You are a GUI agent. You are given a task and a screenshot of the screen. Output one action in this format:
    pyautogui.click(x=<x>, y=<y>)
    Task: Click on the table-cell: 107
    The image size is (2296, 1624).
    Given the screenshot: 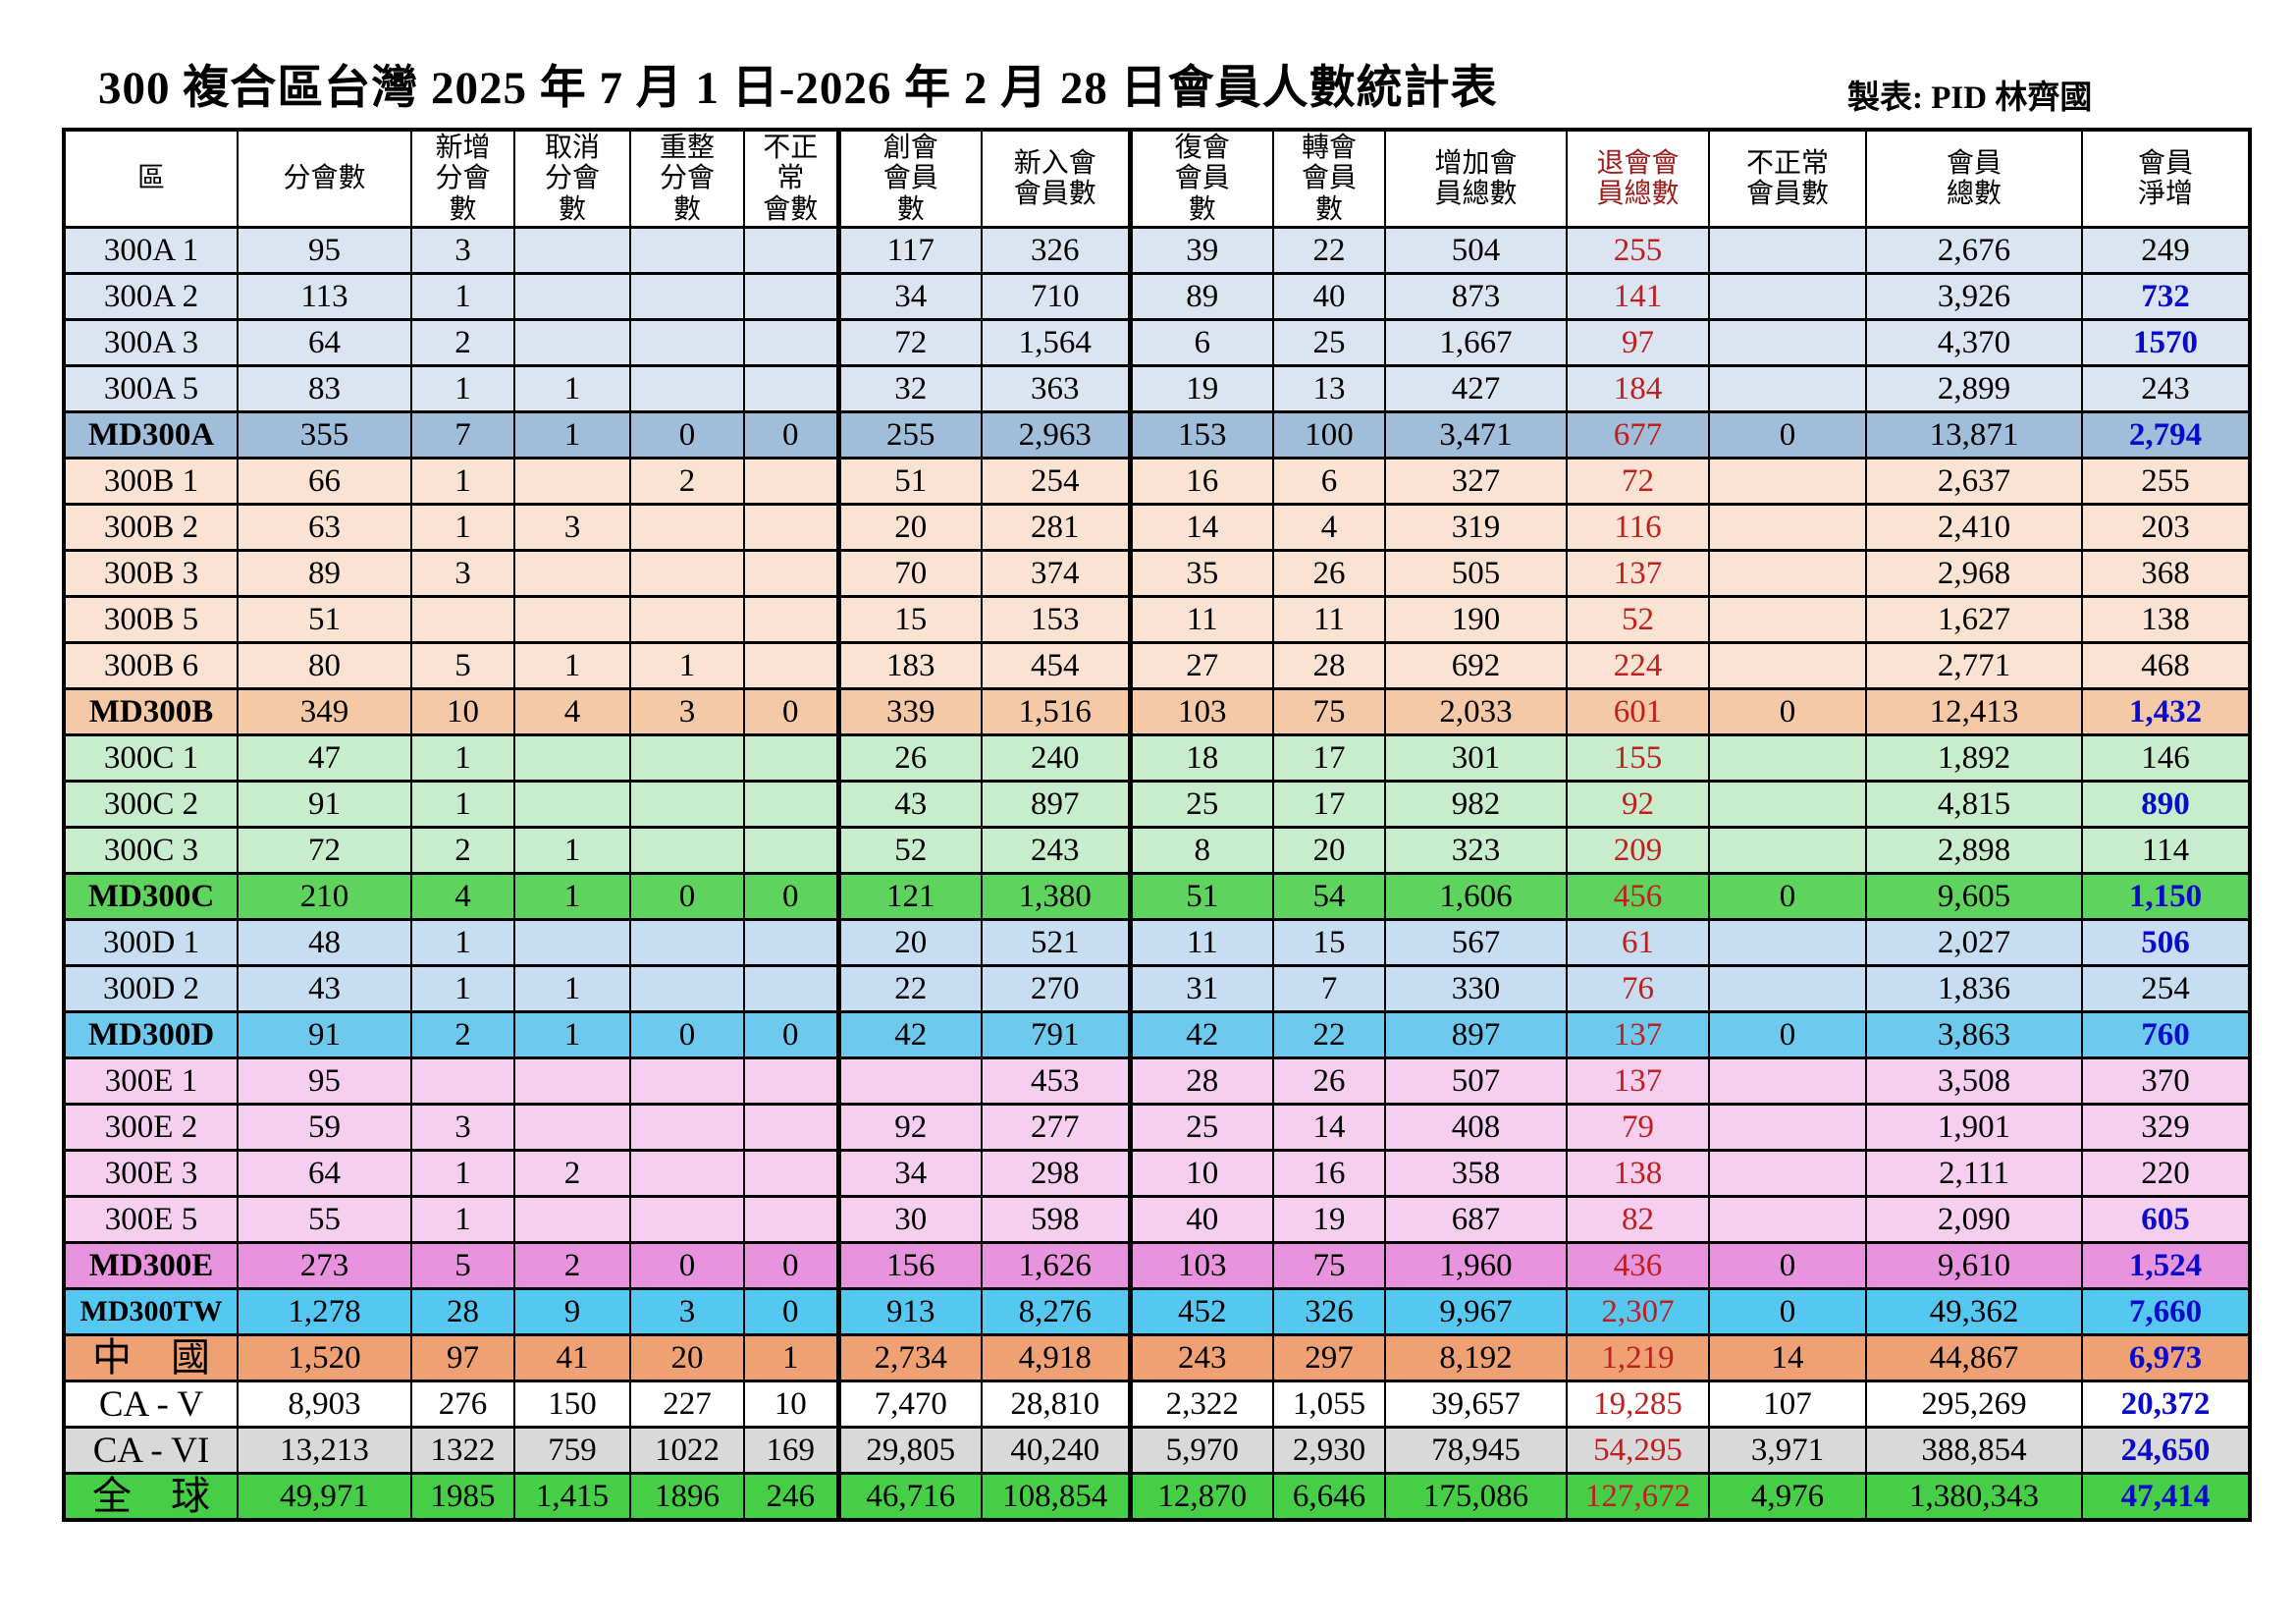 What is the action you would take?
    pyautogui.click(x=1787, y=1404)
    